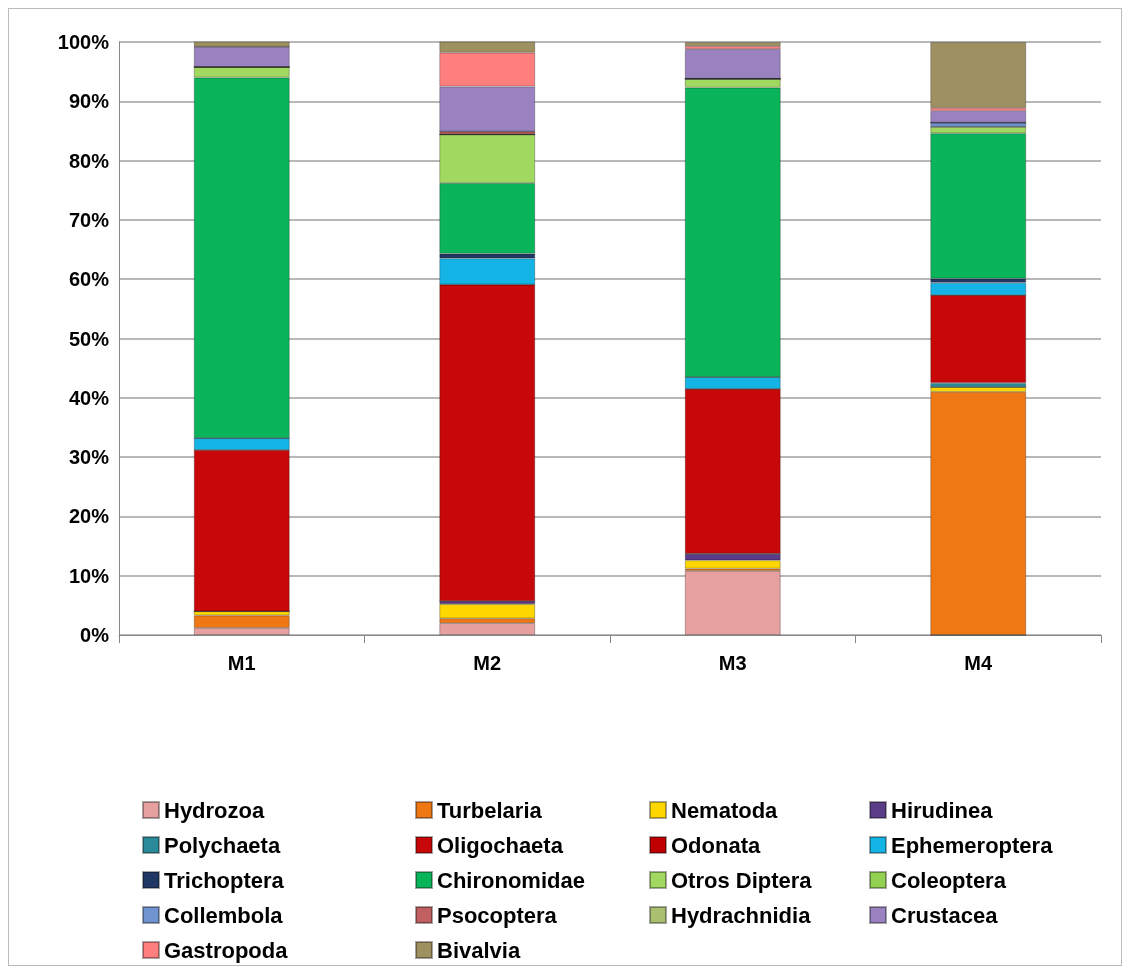 The width and height of the screenshot is (1130, 974). I want to click on legend-label: Crustacea, so click(945, 915).